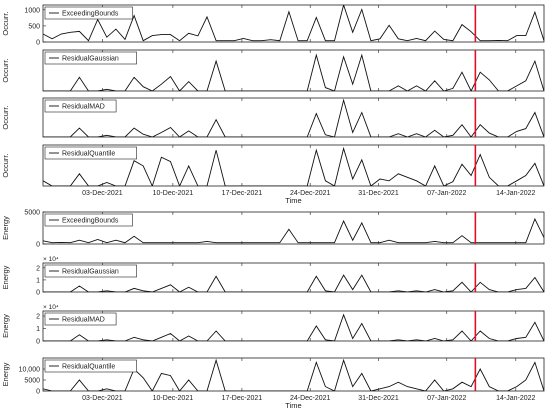 The image size is (550, 411). I want to click on y-tick-label: 1000, so click(32, 10).